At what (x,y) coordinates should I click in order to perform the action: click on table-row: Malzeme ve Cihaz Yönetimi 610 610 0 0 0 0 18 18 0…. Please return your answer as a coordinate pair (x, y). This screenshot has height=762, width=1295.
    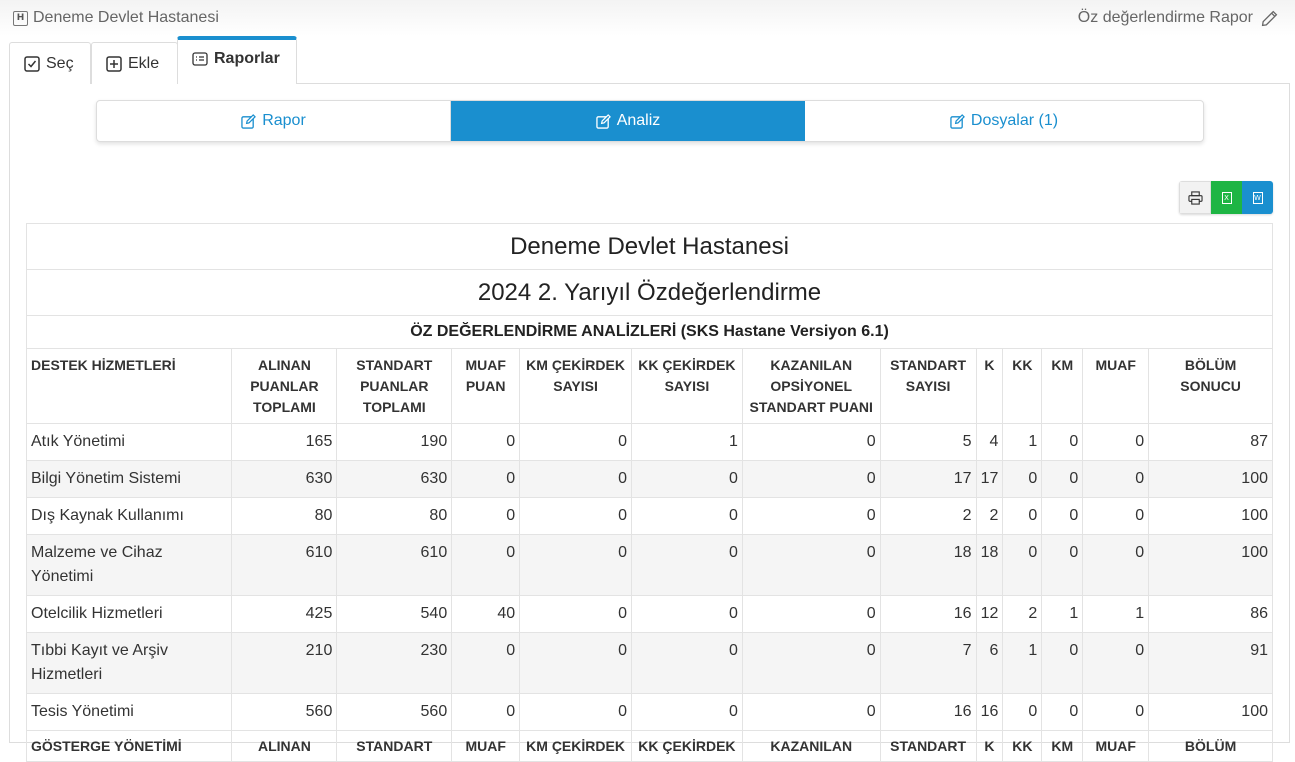
    Looking at the image, I should click on (649, 565).